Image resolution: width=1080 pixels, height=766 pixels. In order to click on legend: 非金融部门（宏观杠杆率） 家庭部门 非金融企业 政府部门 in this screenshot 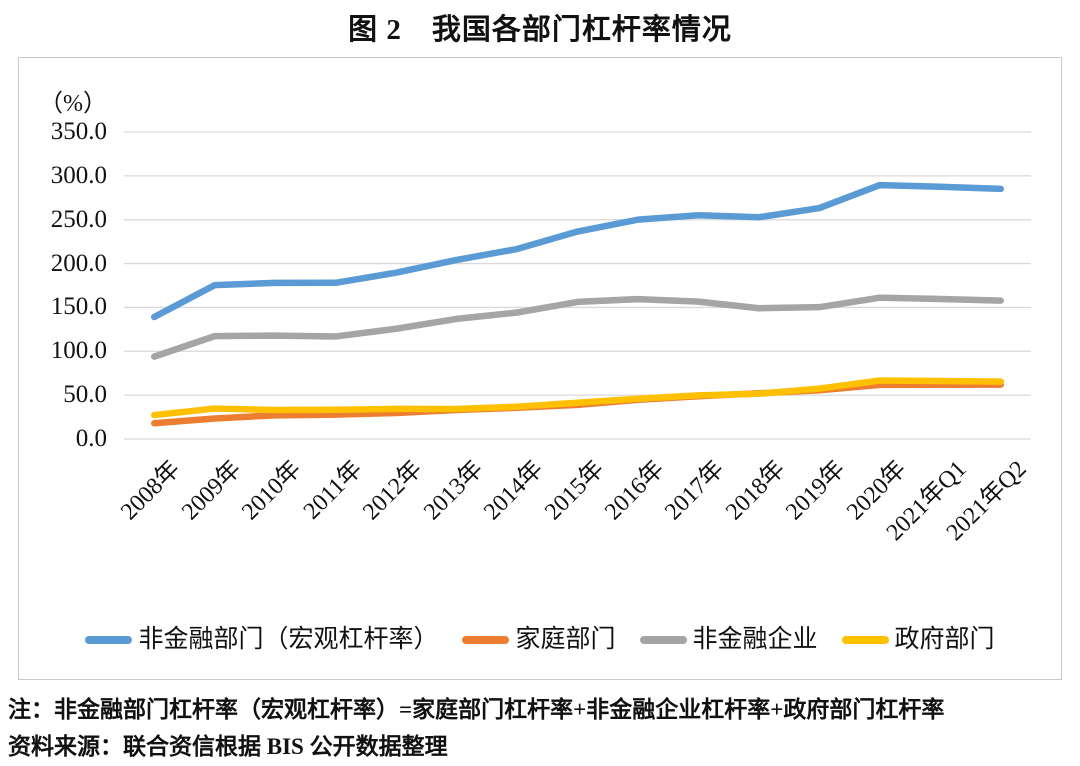, I will do `click(540, 640)`.